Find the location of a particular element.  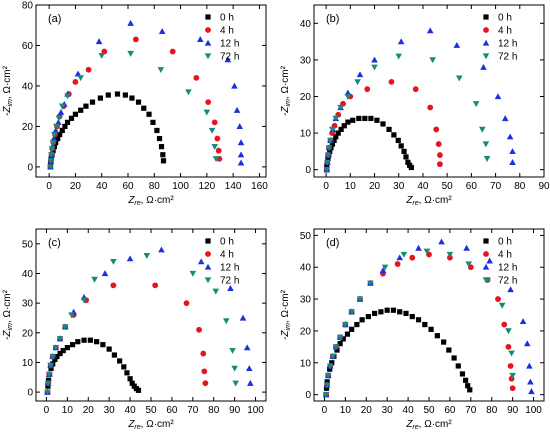

legend-entry: 4 h is located at coordinates (497, 31).